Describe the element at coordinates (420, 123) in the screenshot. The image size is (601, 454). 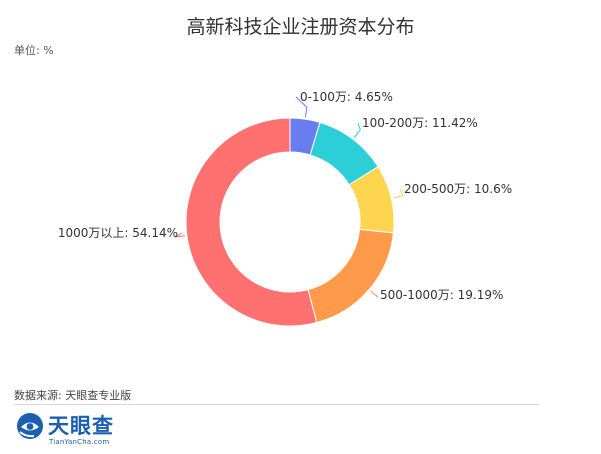
I see `slice-label: 100-200万: 11.42%` at that location.